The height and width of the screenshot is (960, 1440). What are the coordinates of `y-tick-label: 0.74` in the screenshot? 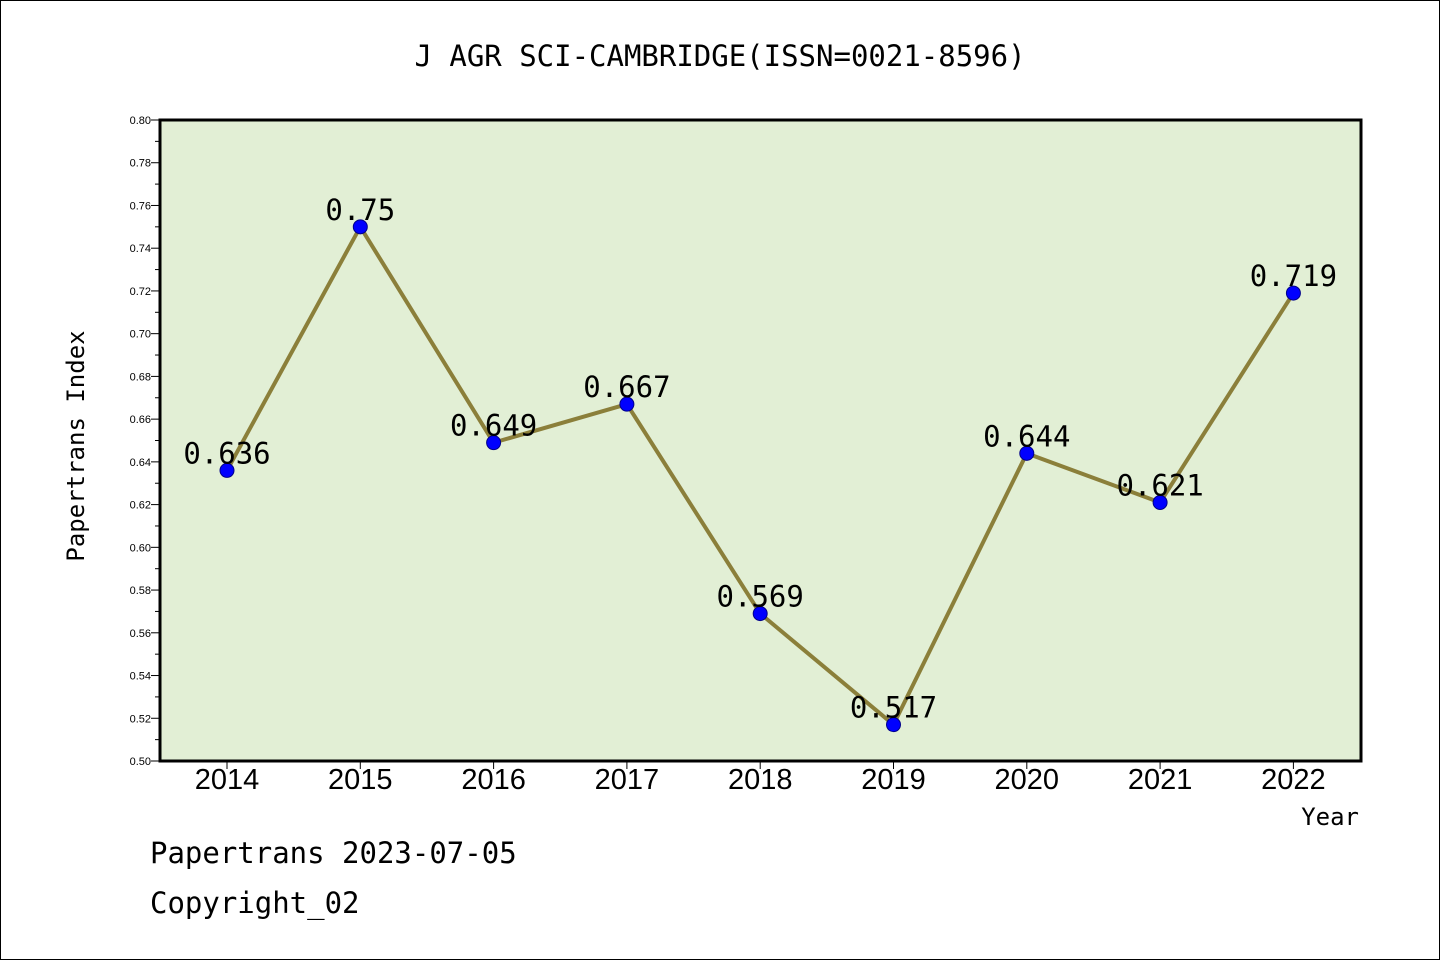 It's located at (140, 249).